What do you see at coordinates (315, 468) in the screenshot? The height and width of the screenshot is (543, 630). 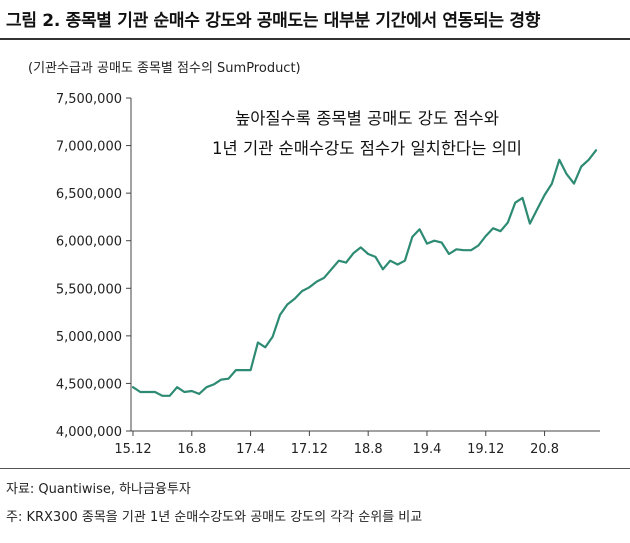 I see `footer-divider` at bounding box center [315, 468].